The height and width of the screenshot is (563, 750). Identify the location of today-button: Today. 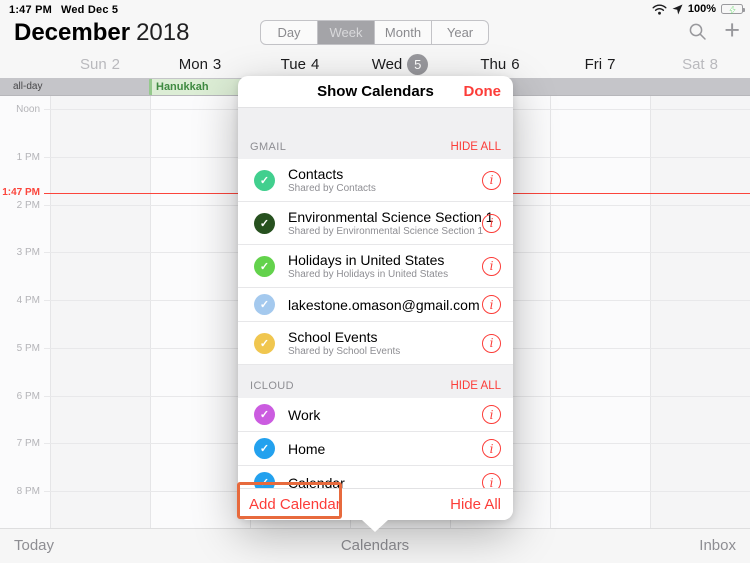
(34, 545).